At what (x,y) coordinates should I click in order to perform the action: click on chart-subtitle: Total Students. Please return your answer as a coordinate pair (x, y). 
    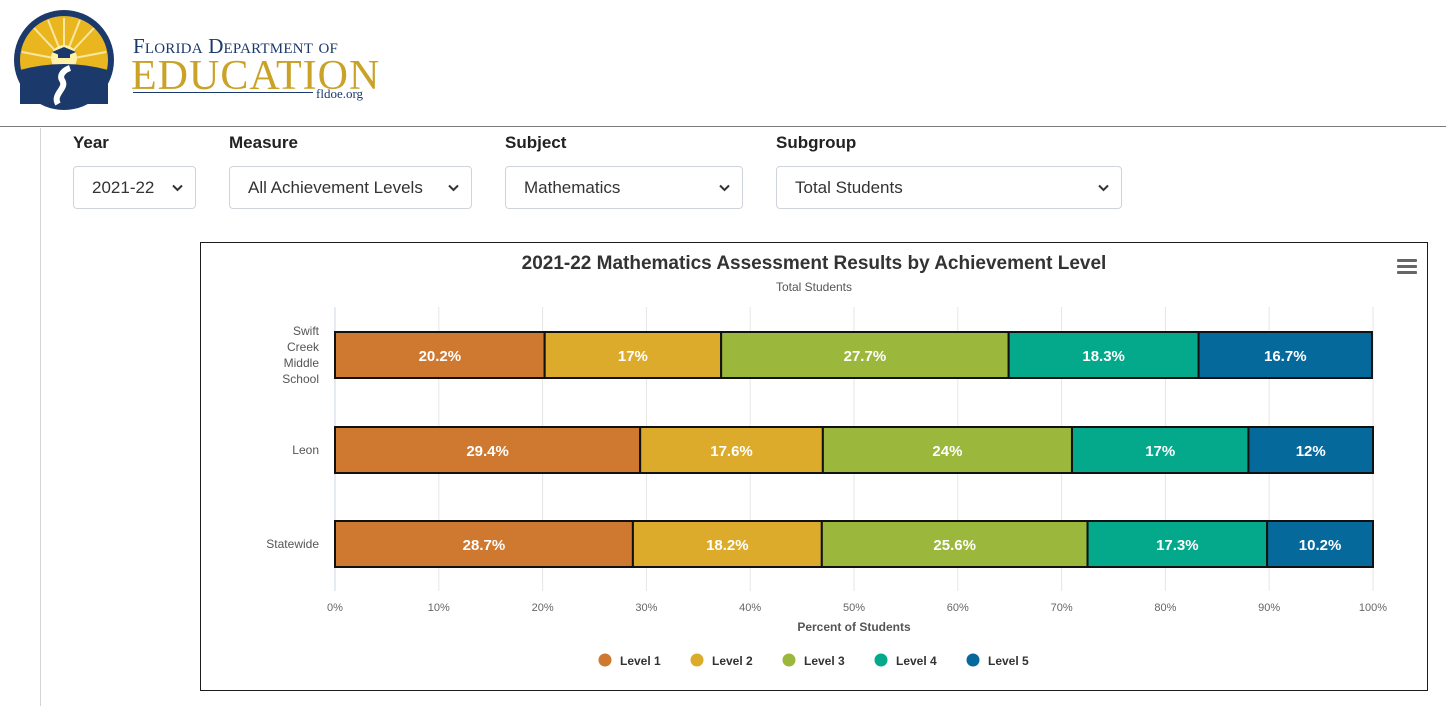
    Looking at the image, I should click on (814, 287).